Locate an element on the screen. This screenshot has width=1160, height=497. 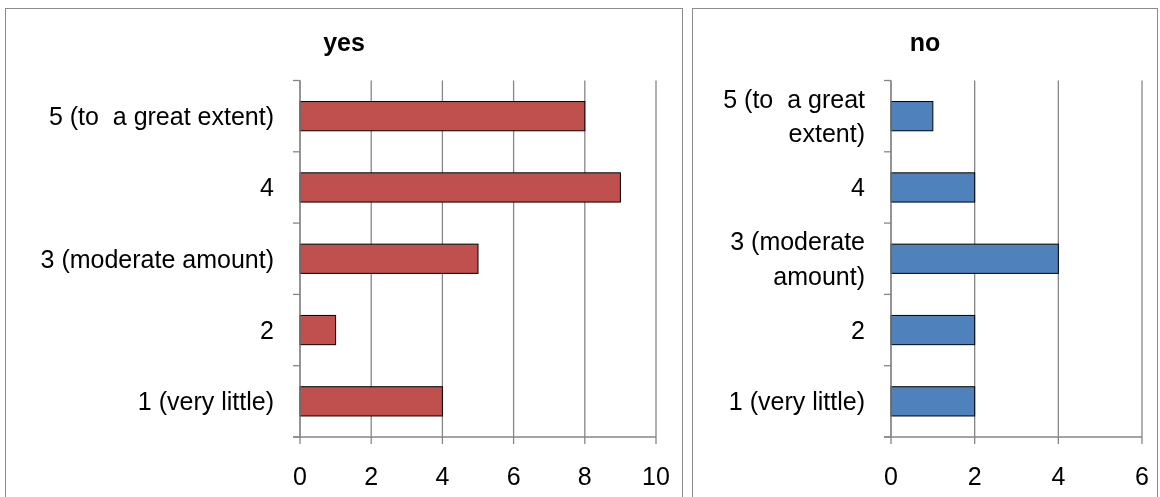
x-tick-label: 10 is located at coordinates (656, 476).